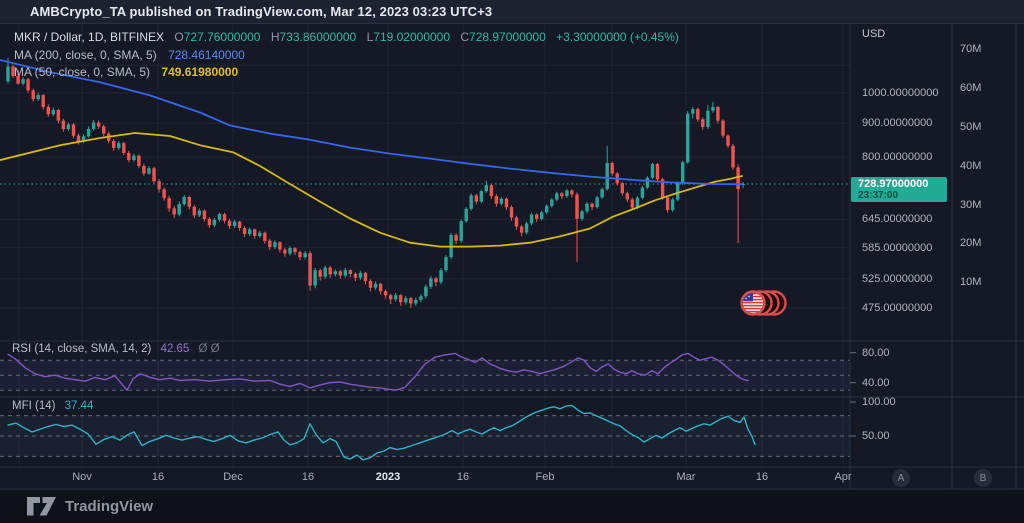 The width and height of the screenshot is (1024, 523). What do you see at coordinates (763, 303) in the screenshot?
I see `usa-flag-sticker` at bounding box center [763, 303].